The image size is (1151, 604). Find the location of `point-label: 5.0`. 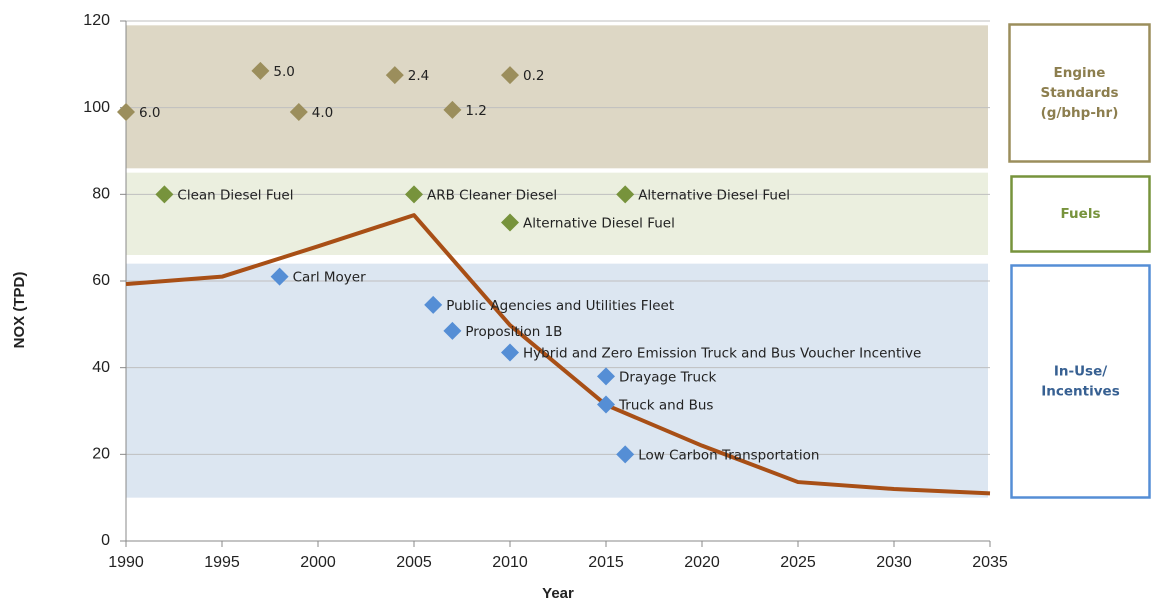

point-label: 5.0 is located at coordinates (283, 72).